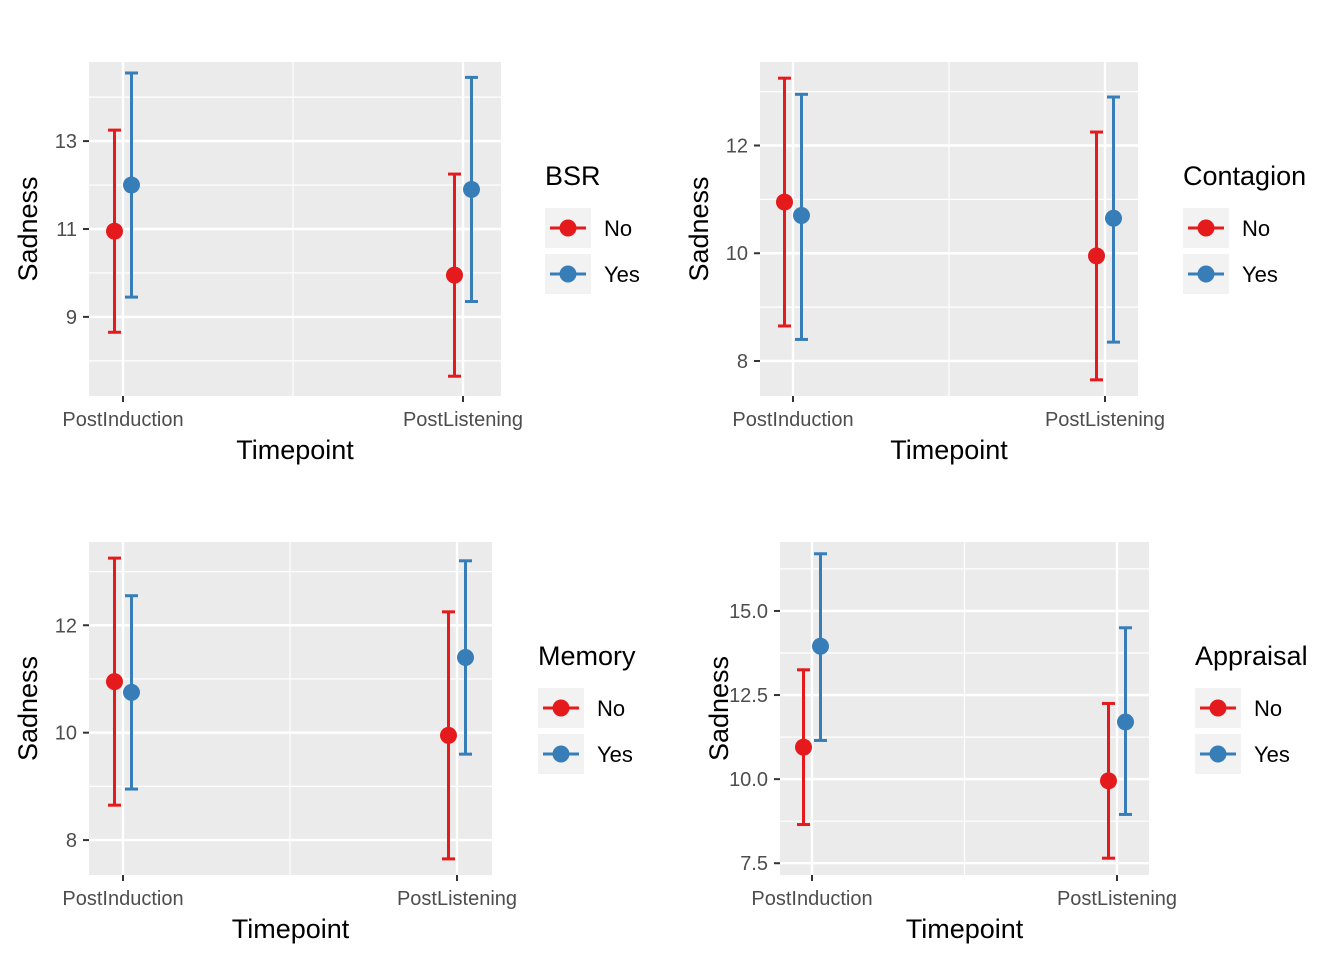  I want to click on y-tick-label: 7.5, so click(754, 864).